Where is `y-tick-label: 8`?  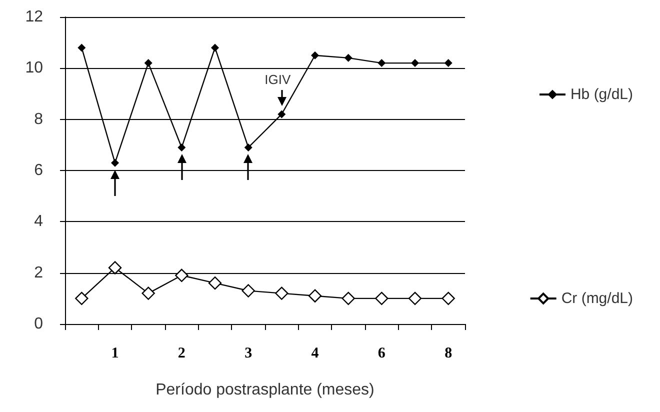 y-tick-label: 8 is located at coordinates (39, 119).